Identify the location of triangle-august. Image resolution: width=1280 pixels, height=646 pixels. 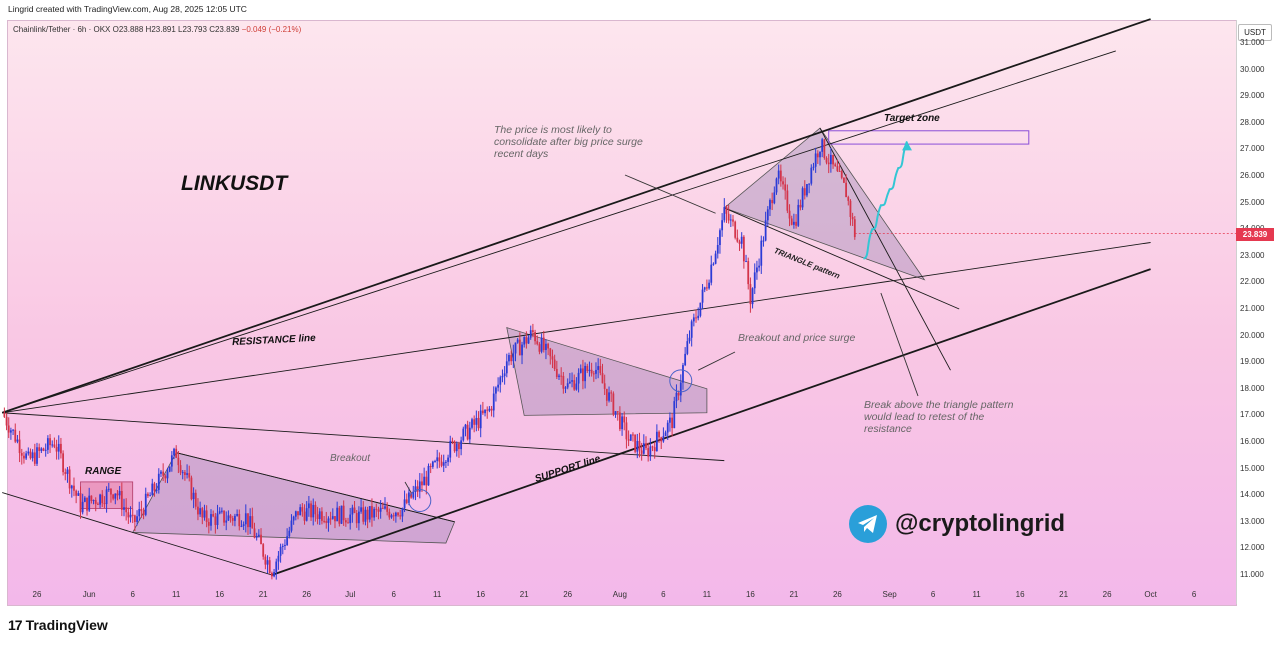
(824, 204).